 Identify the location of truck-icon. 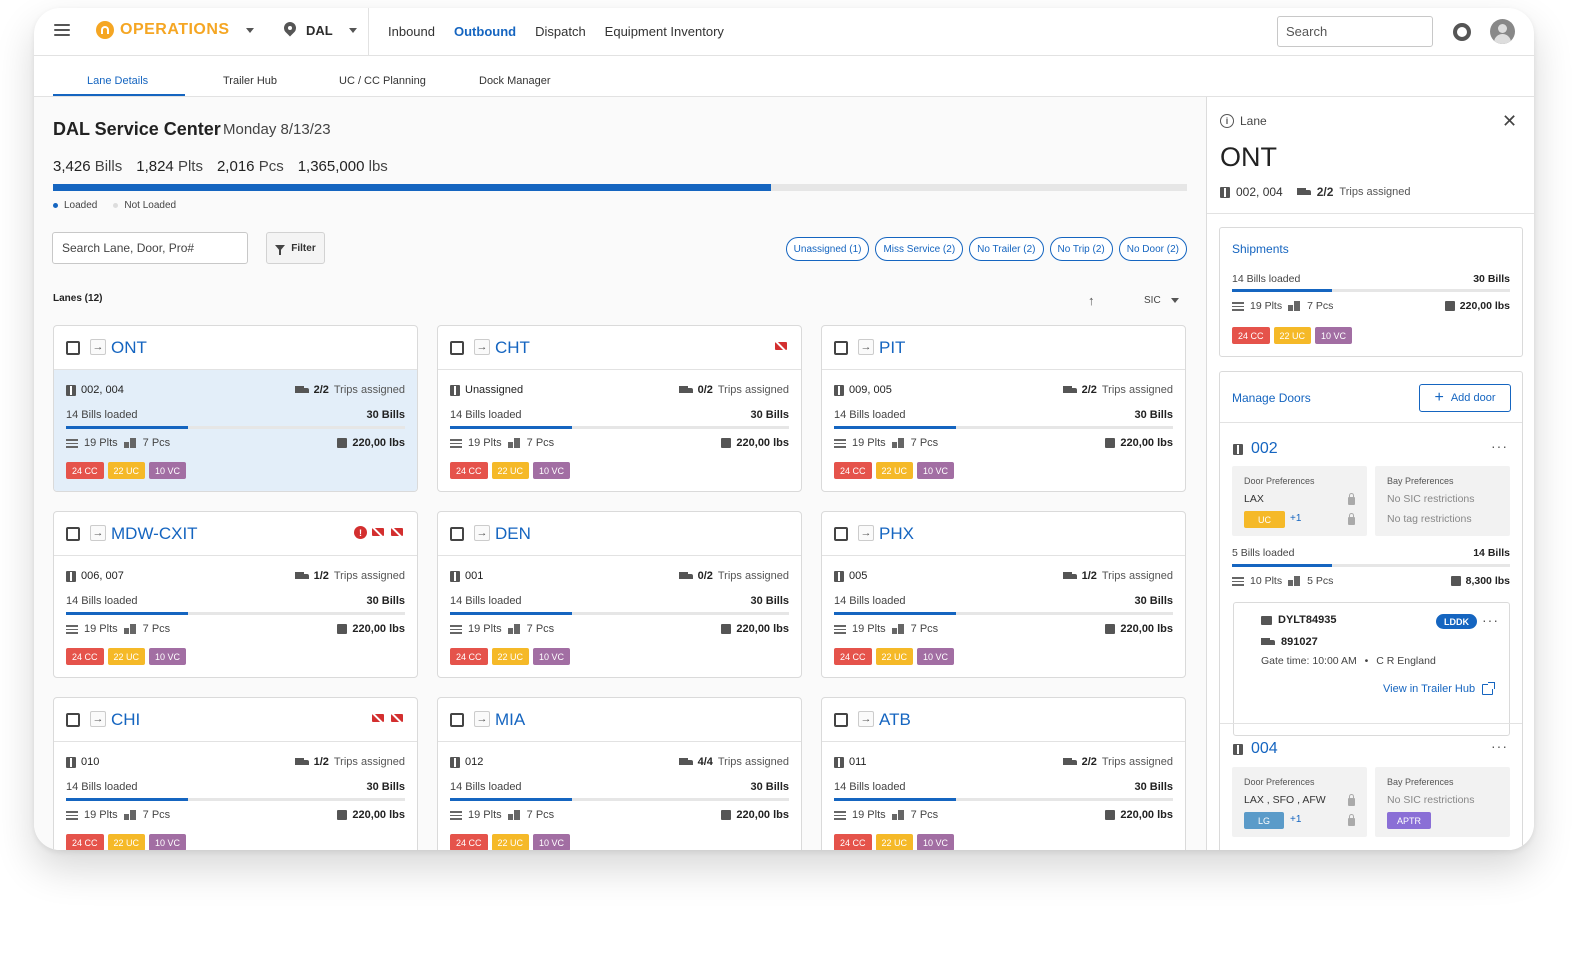
(1303, 192).